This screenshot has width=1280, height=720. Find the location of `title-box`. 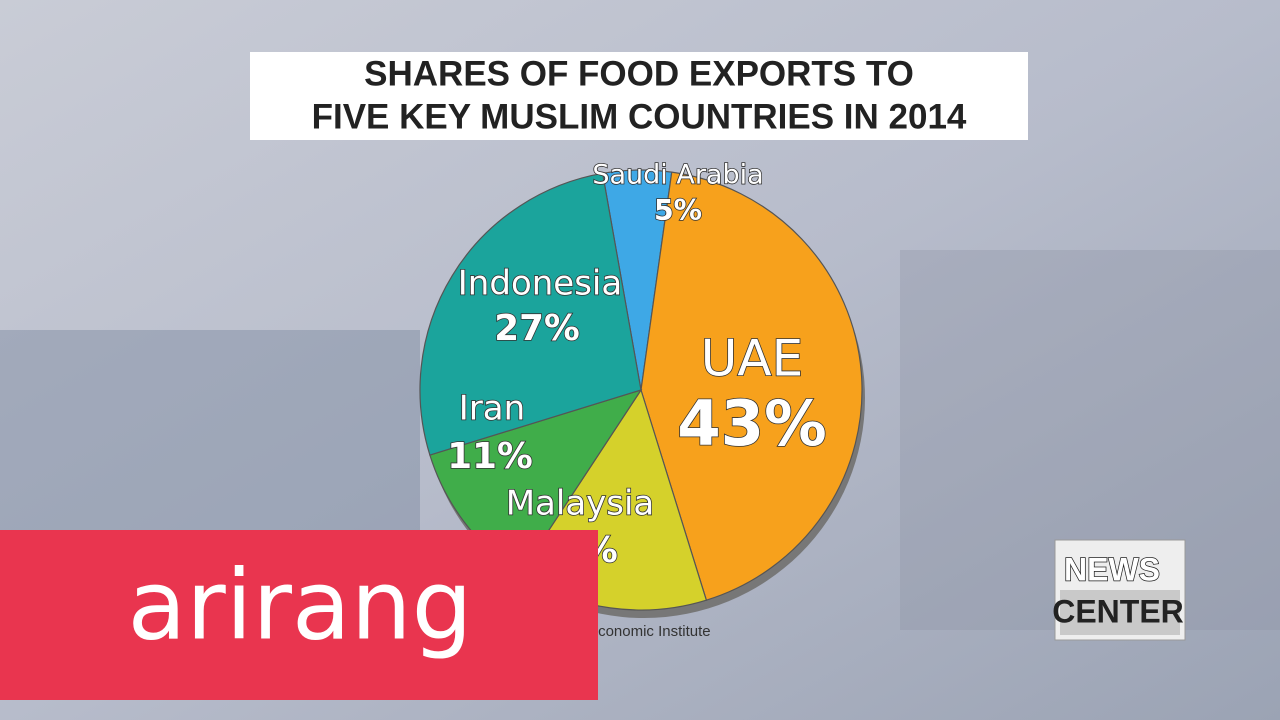

title-box is located at coordinates (639, 96).